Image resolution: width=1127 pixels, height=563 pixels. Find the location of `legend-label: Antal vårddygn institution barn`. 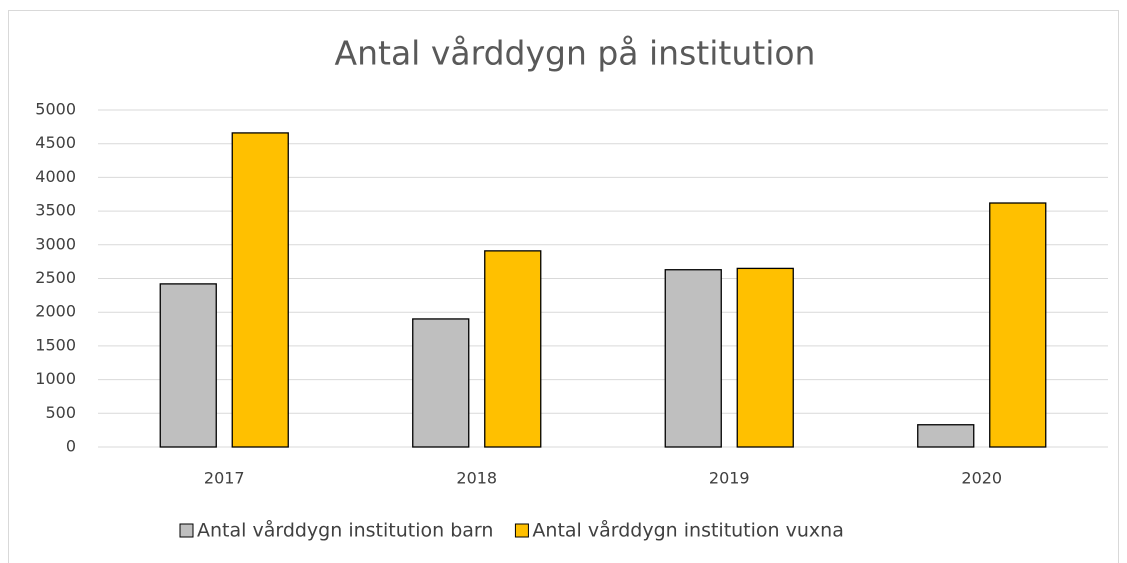

legend-label: Antal vårddygn institution barn is located at coordinates (345, 530).